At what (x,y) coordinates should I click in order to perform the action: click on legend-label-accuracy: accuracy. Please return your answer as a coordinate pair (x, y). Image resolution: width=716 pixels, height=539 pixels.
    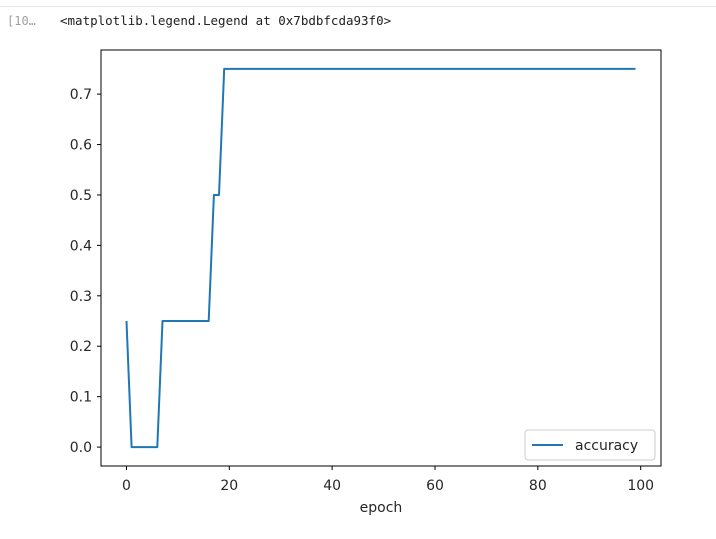
    Looking at the image, I should click on (606, 446).